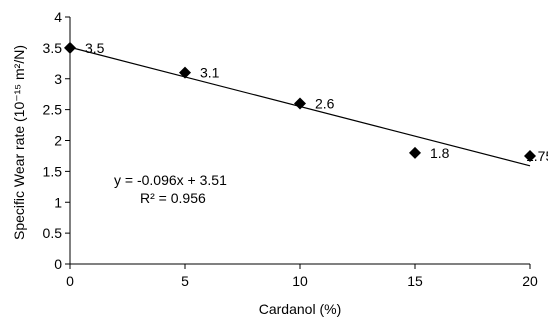 The image size is (548, 325). What do you see at coordinates (185, 281) in the screenshot?
I see `x-tick-label: 5` at bounding box center [185, 281].